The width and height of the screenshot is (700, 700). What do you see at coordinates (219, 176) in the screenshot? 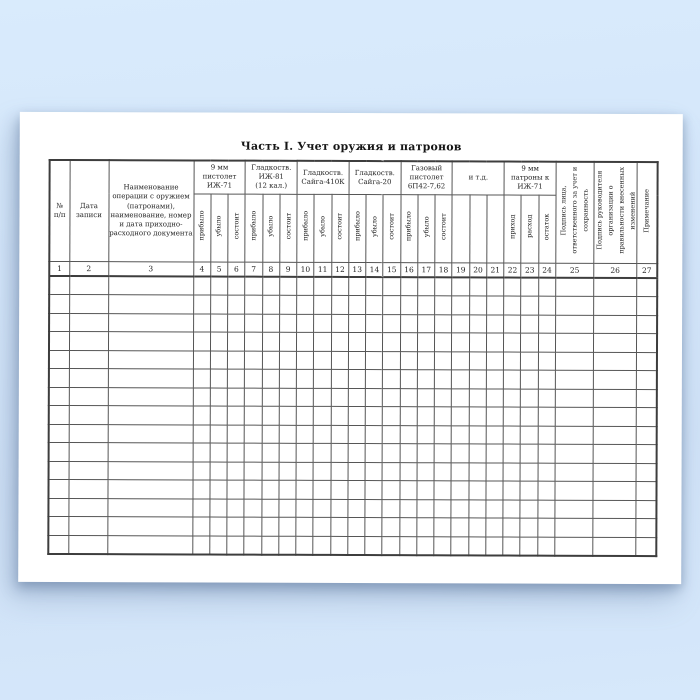
I see `group-izh71-label: 9 мм пистолет ИЖ-71` at bounding box center [219, 176].